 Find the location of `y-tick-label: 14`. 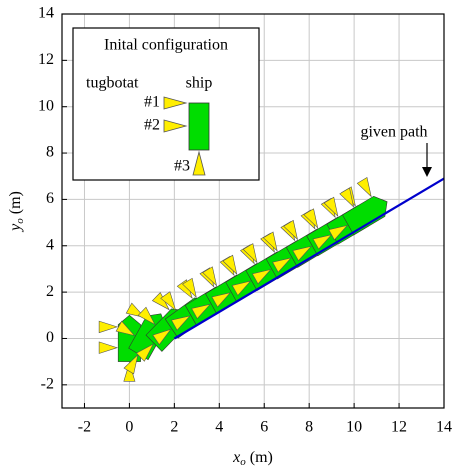

y-tick-label: 14 is located at coordinates (46, 13).